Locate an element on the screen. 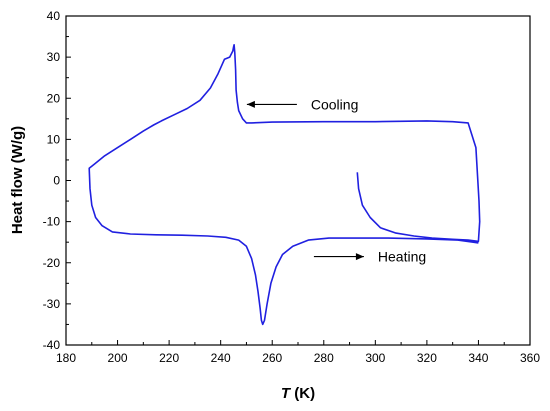 This screenshot has height=411, width=550. x-tick-label: 200 is located at coordinates (118, 358).